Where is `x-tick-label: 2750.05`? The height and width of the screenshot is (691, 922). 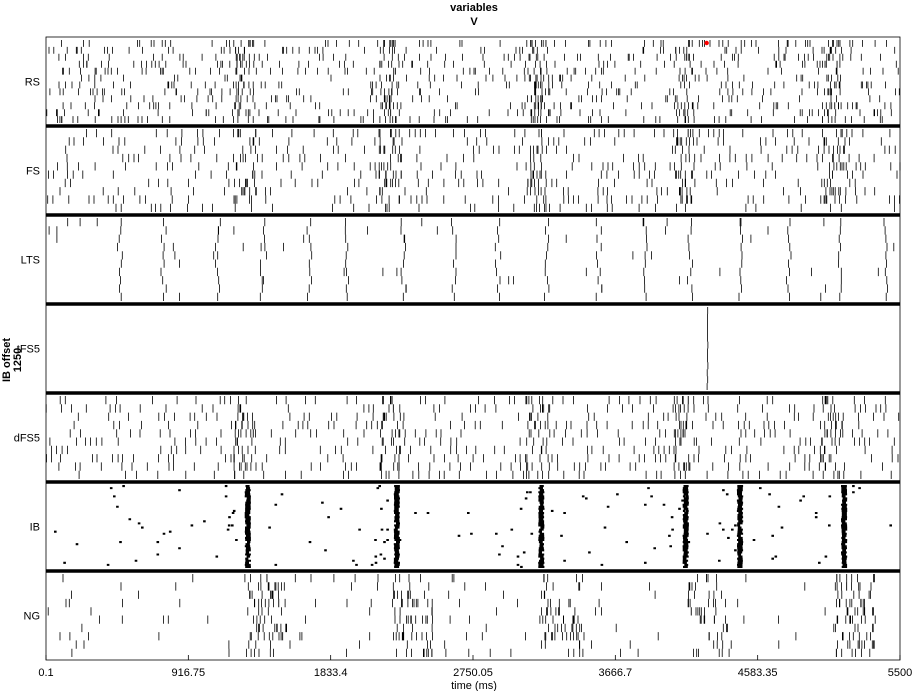
x-tick-label: 2750.05 is located at coordinates (473, 673).